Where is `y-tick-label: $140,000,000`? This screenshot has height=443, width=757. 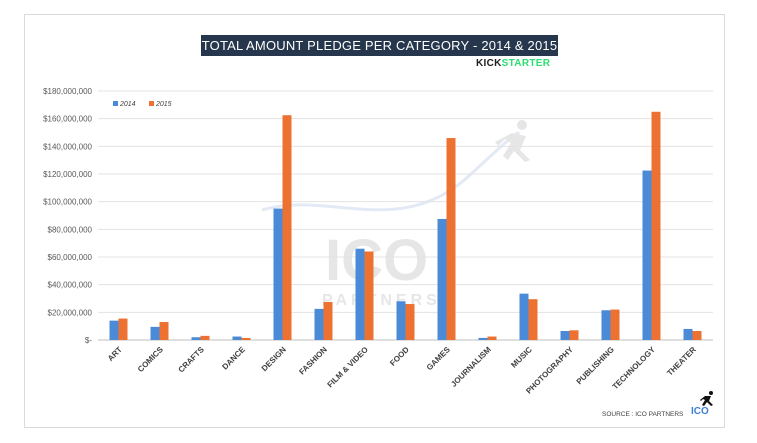 y-tick-label: $140,000,000 is located at coordinates (67, 146).